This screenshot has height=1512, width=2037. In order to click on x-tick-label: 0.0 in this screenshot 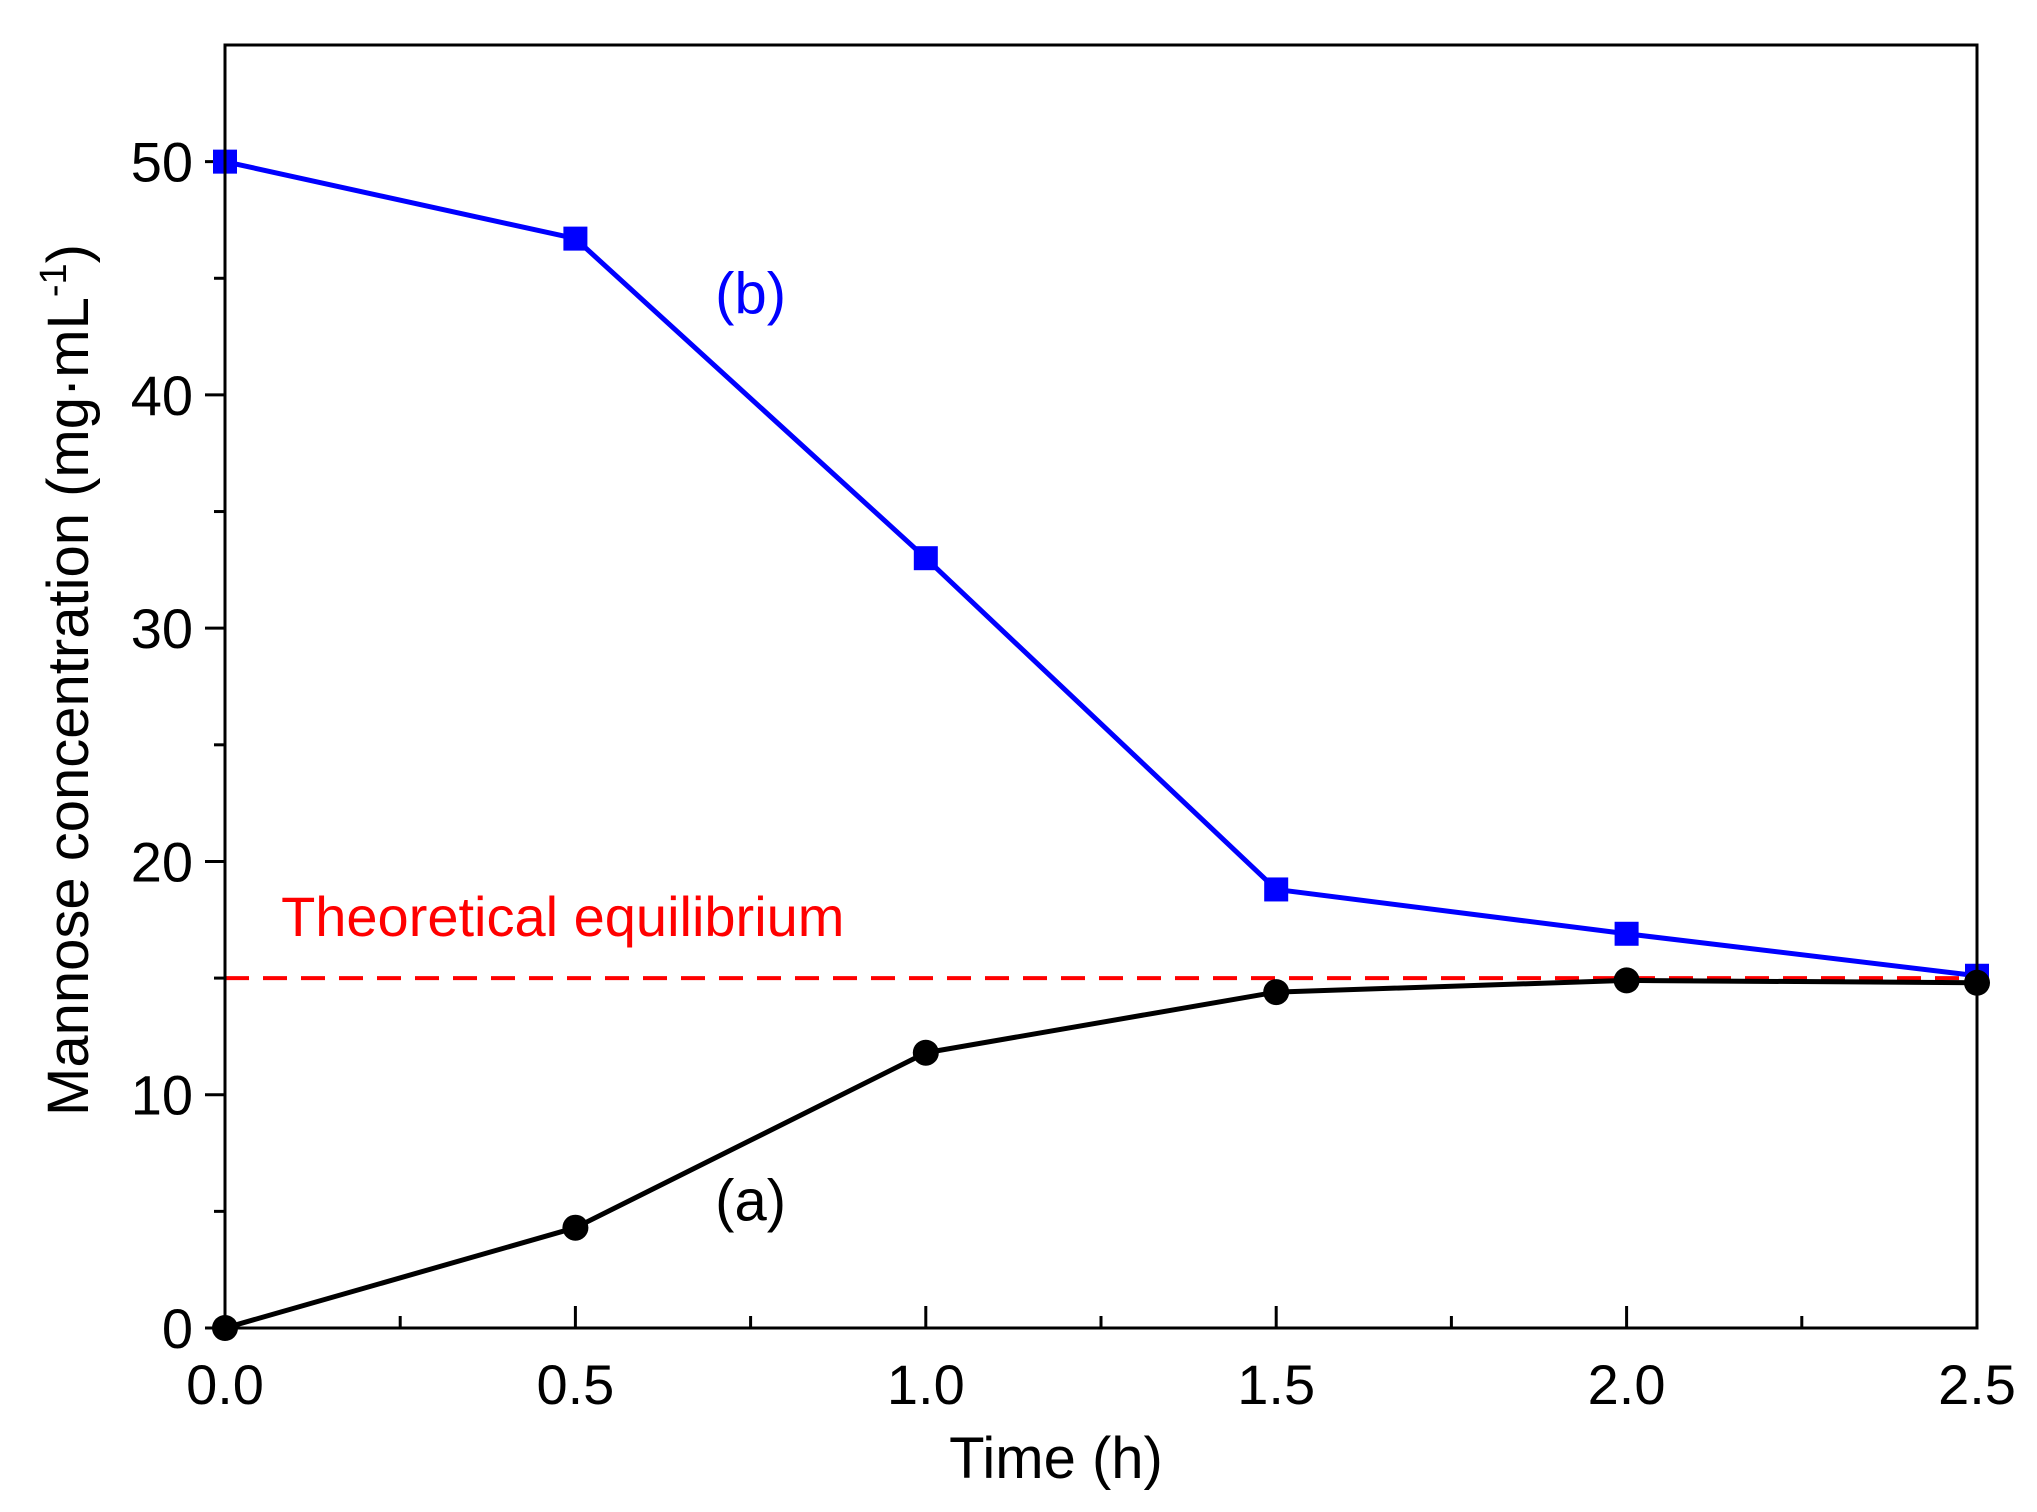, I will do `click(225, 1384)`.